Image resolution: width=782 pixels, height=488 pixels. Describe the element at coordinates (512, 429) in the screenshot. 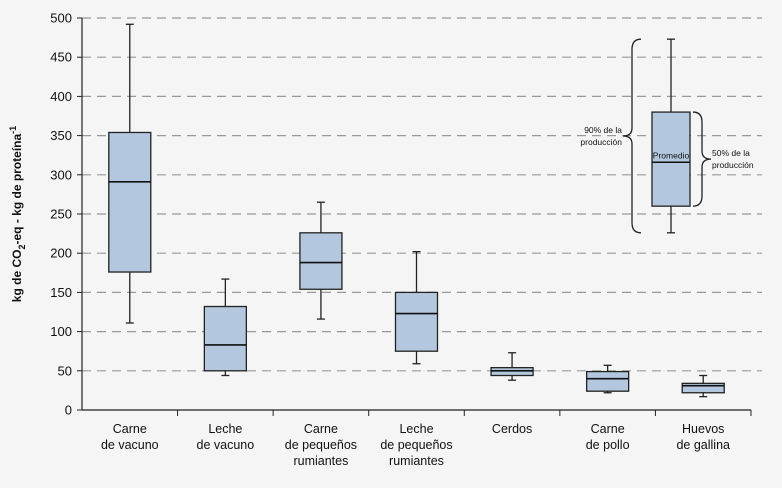

I see `category-label: Cerdos` at that location.